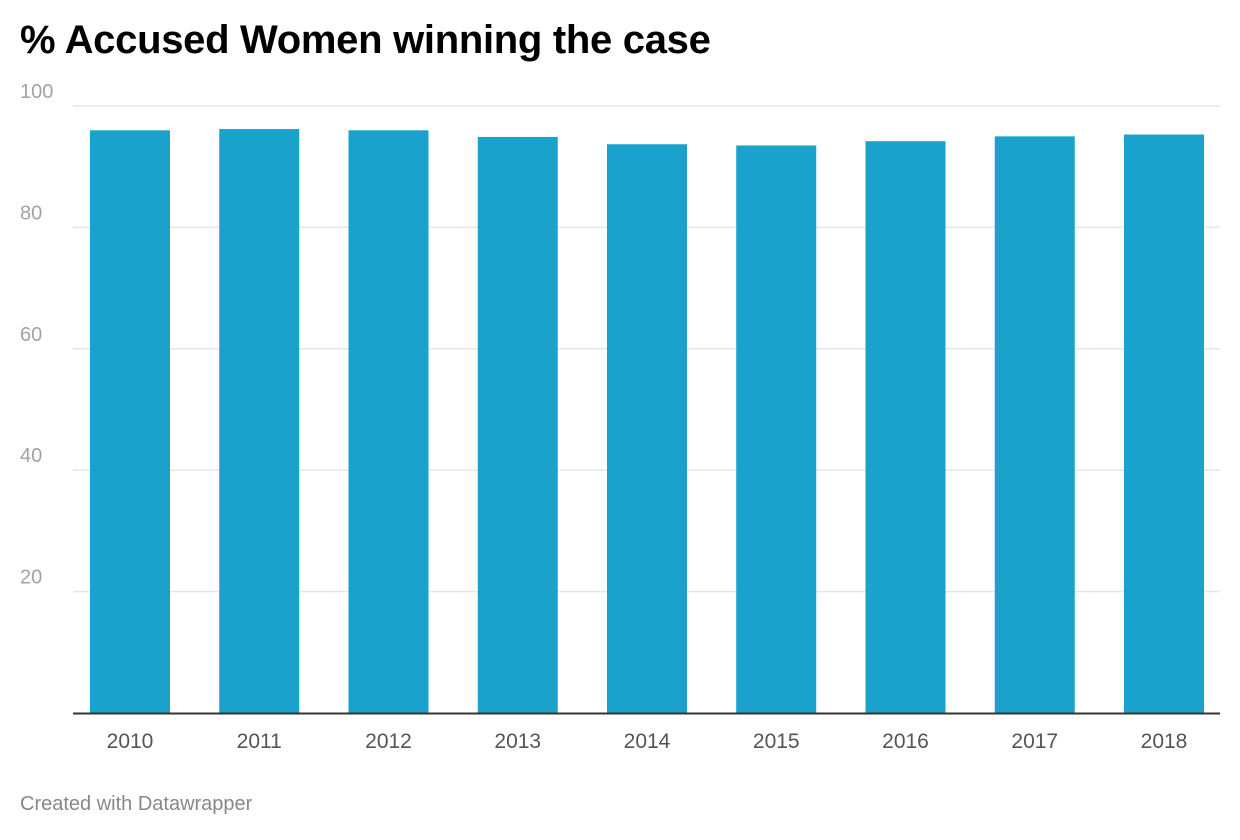  Describe the element at coordinates (905, 427) in the screenshot. I see `bar-2016` at that location.